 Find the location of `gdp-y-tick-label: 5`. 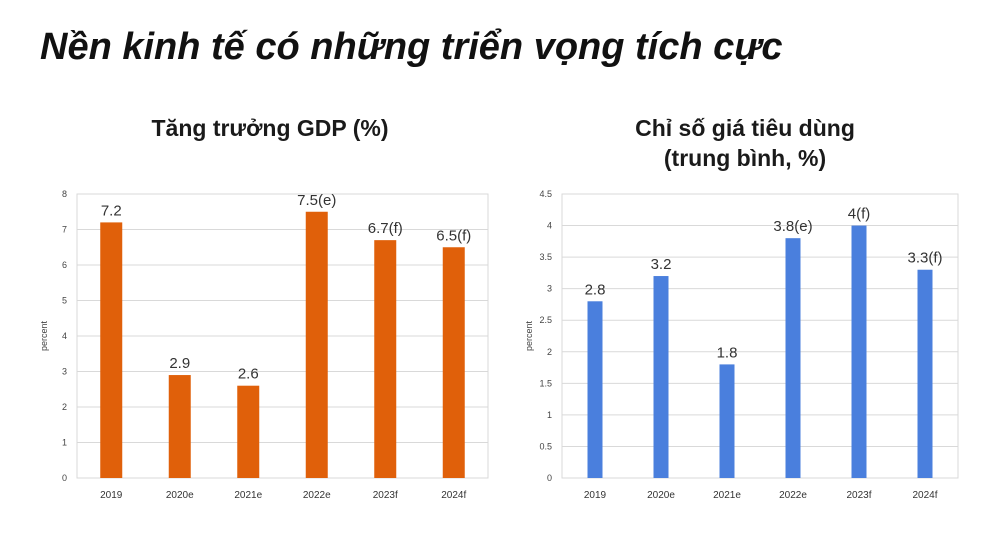

gdp-y-tick-label: 5 is located at coordinates (64, 301).